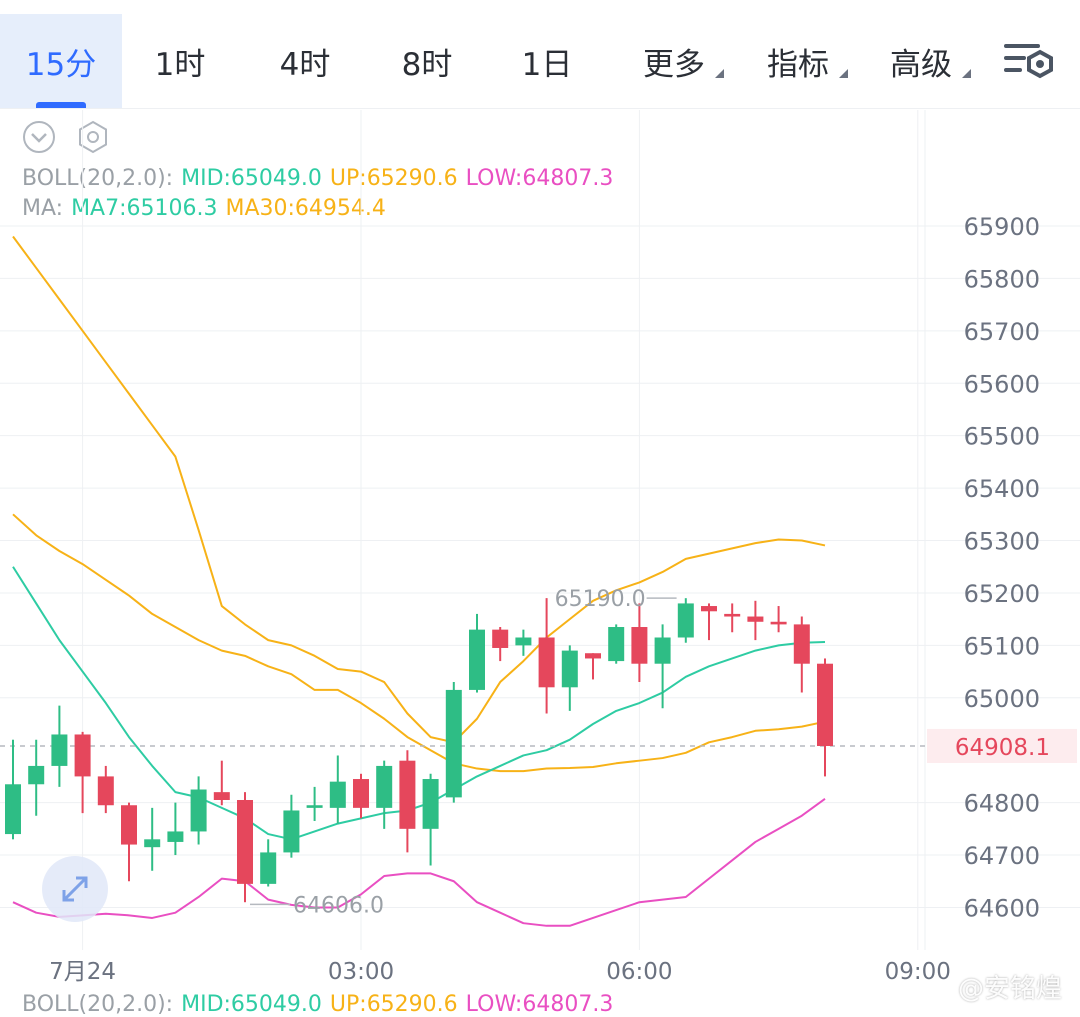 This screenshot has width=1080, height=1017. I want to click on tab-indicators: 指标, so click(800, 61).